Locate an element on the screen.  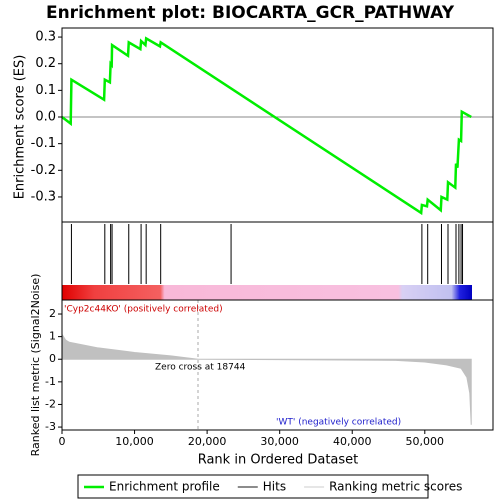
y-axis-label: Ranked list metric (Signal2Noise) is located at coordinates (35, 365).